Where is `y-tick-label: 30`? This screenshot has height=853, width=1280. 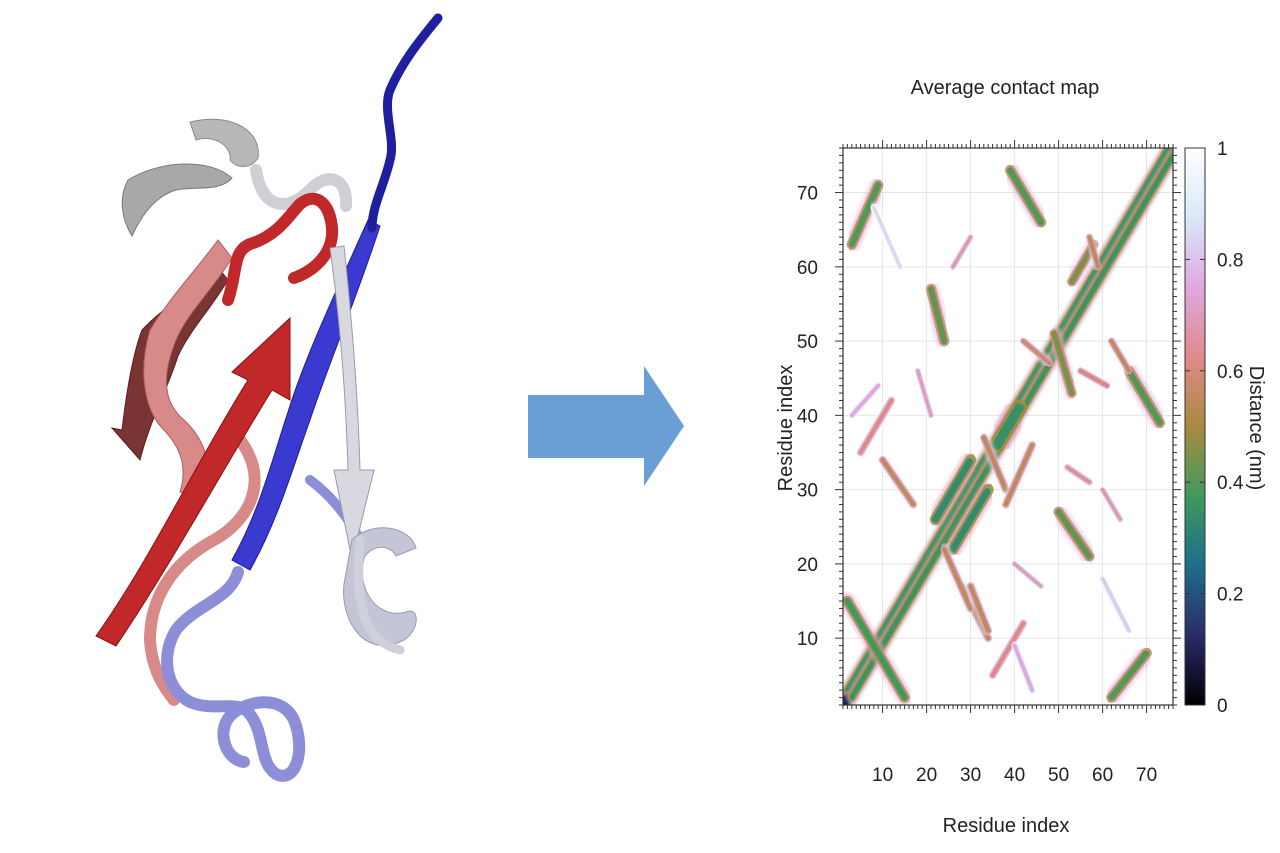
y-tick-label: 30 is located at coordinates (807, 491).